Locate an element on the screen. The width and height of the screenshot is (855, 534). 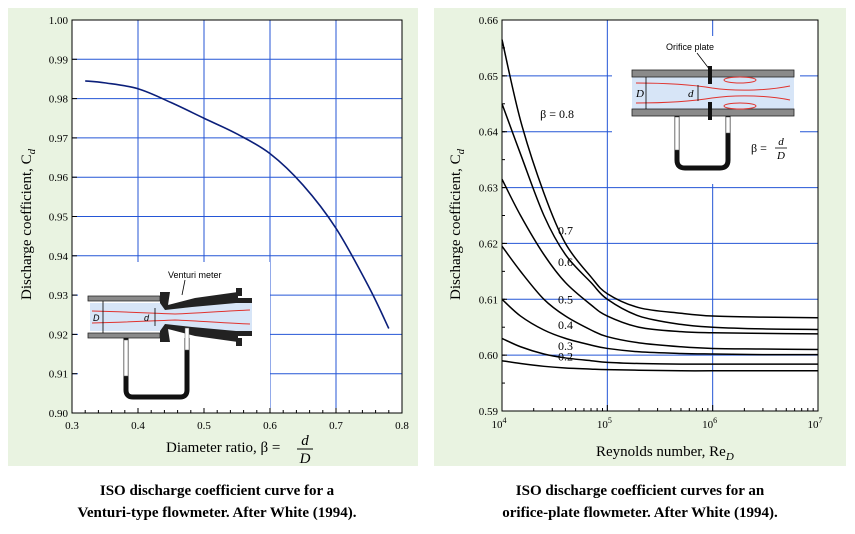
venturi-y-tick-label: 0.94 is located at coordinates (59, 257).